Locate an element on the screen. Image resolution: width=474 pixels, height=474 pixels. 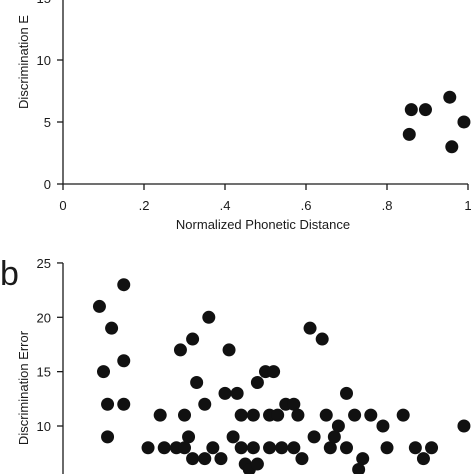
panel-b-y-tick-label: 20 is located at coordinates (44, 317).